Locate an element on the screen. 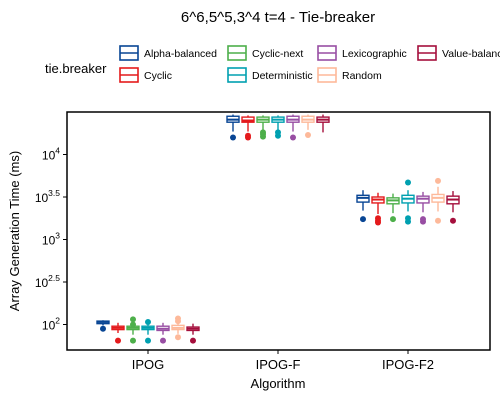 This screenshot has width=500, height=400. box-value-balanced-ipog is located at coordinates (193, 333).